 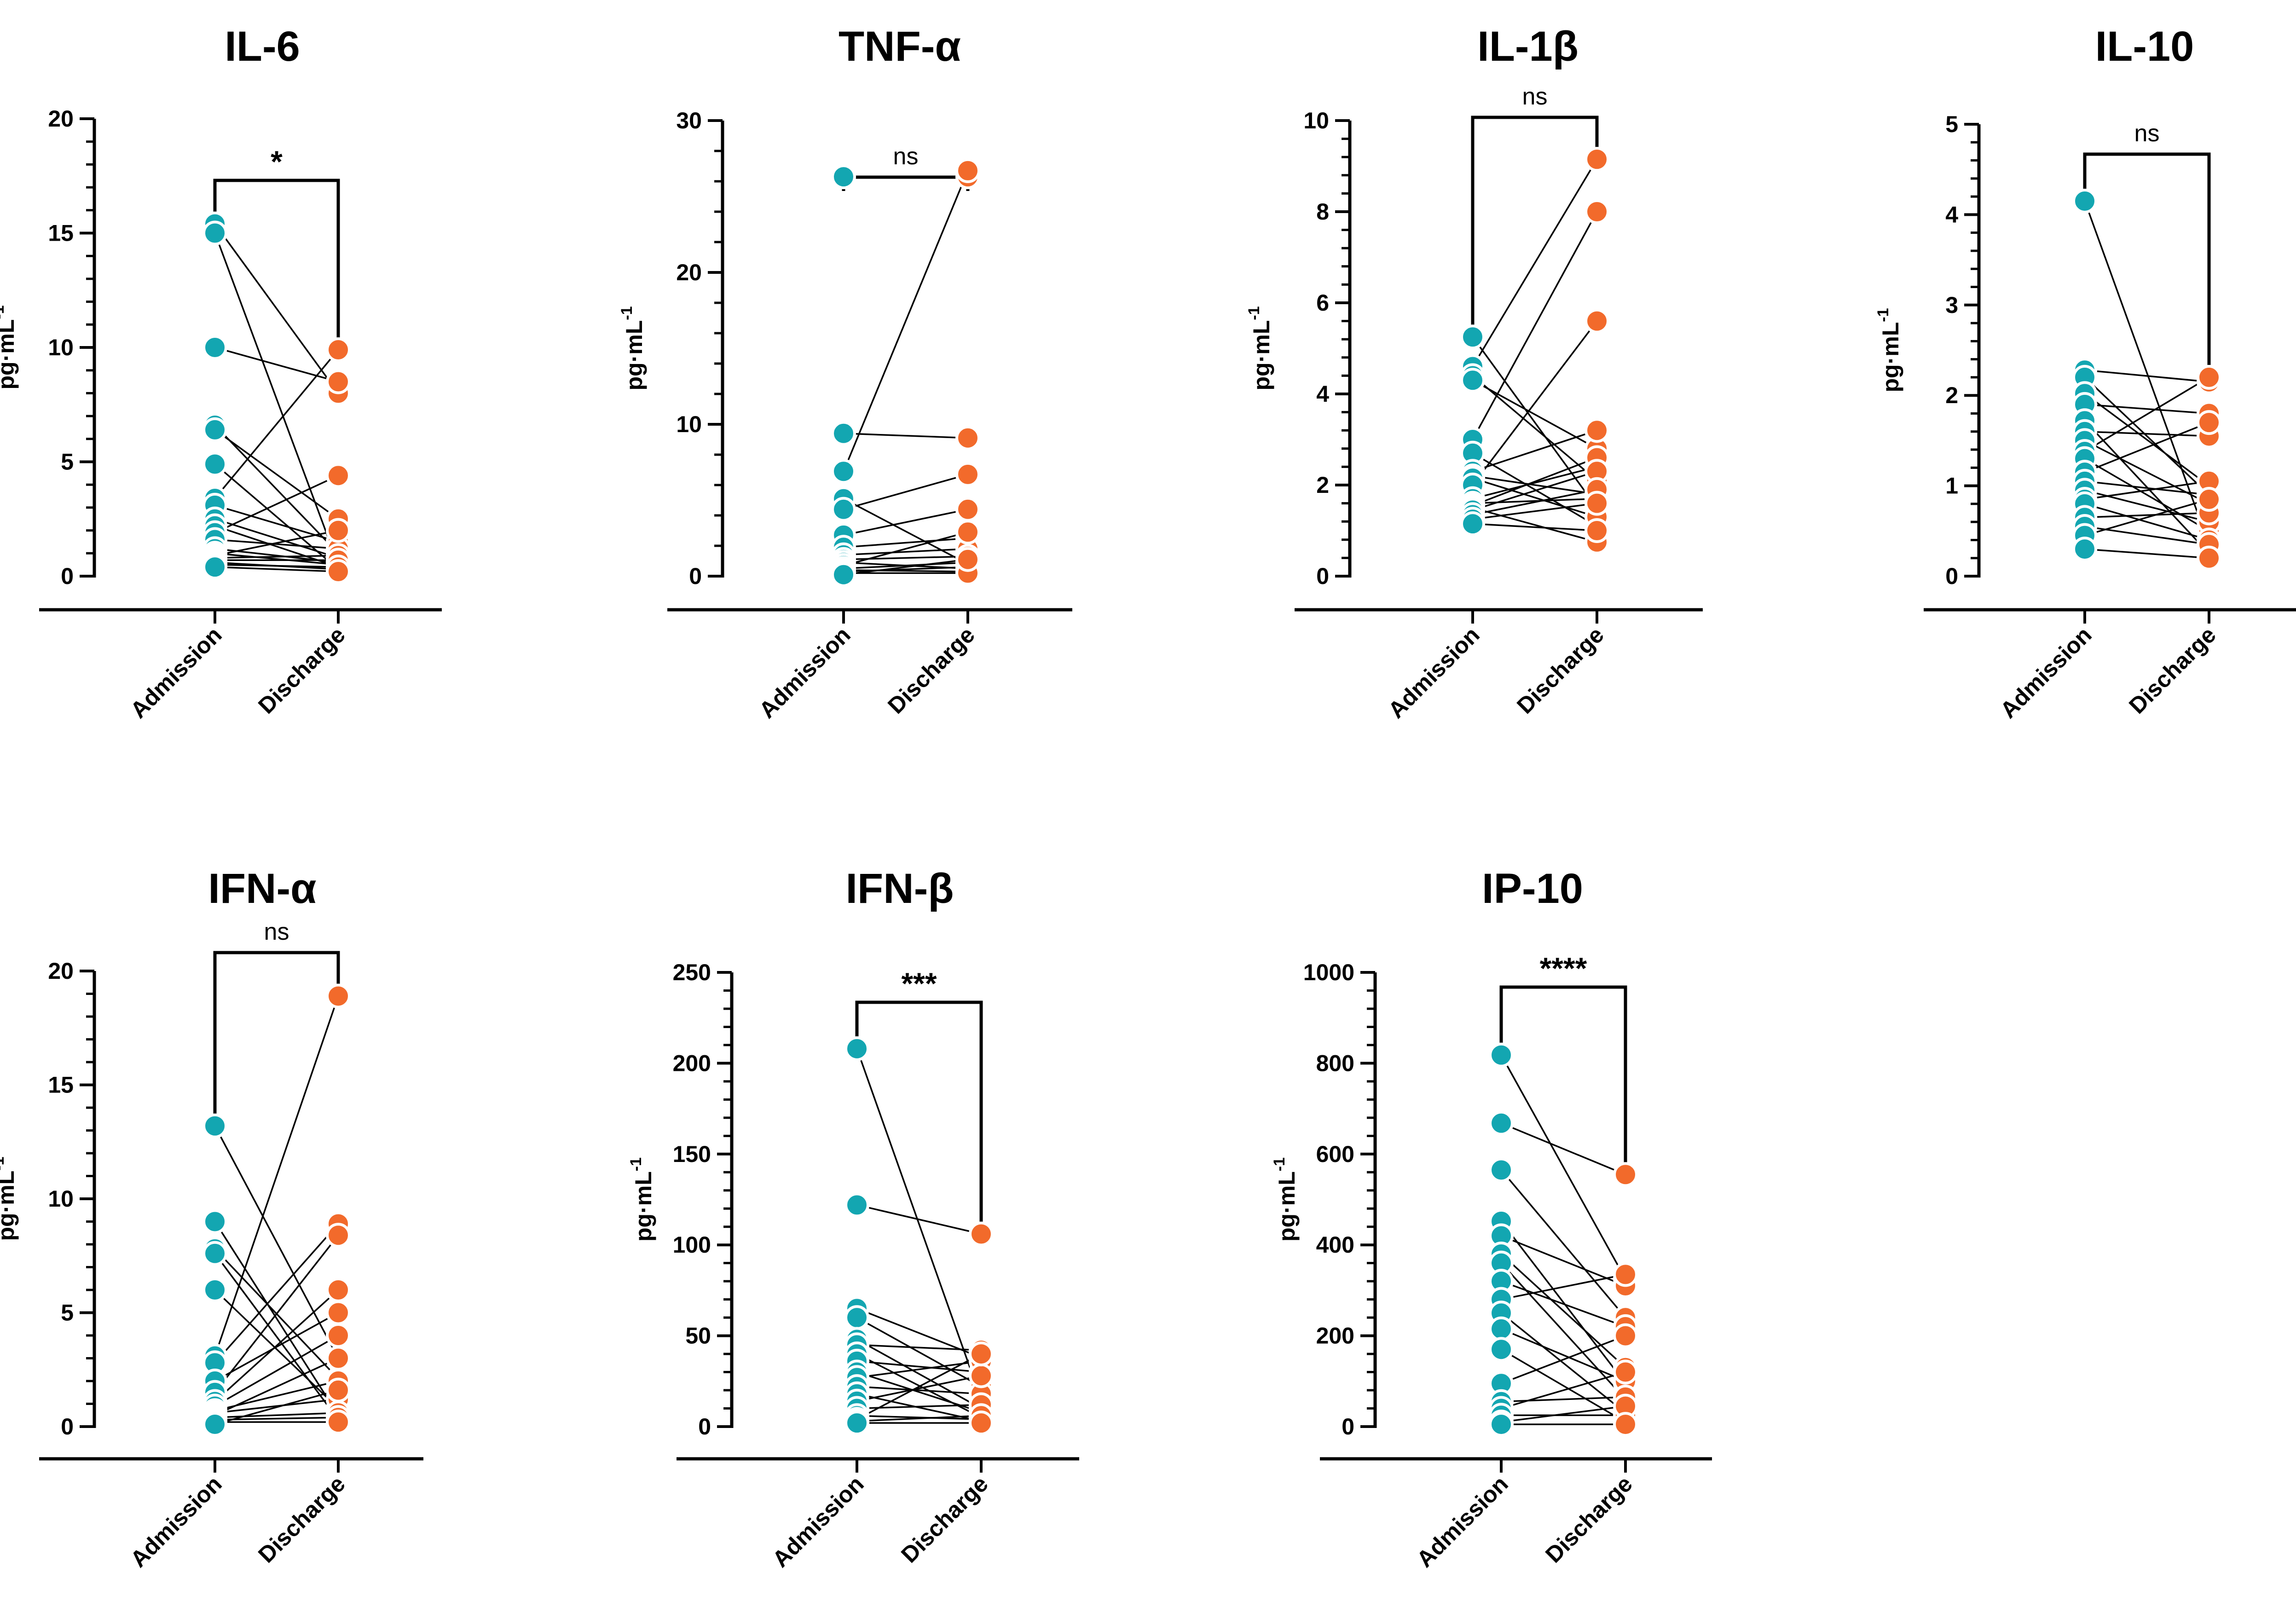 I want to click on y-tick-label: 400, so click(x=1335, y=1245).